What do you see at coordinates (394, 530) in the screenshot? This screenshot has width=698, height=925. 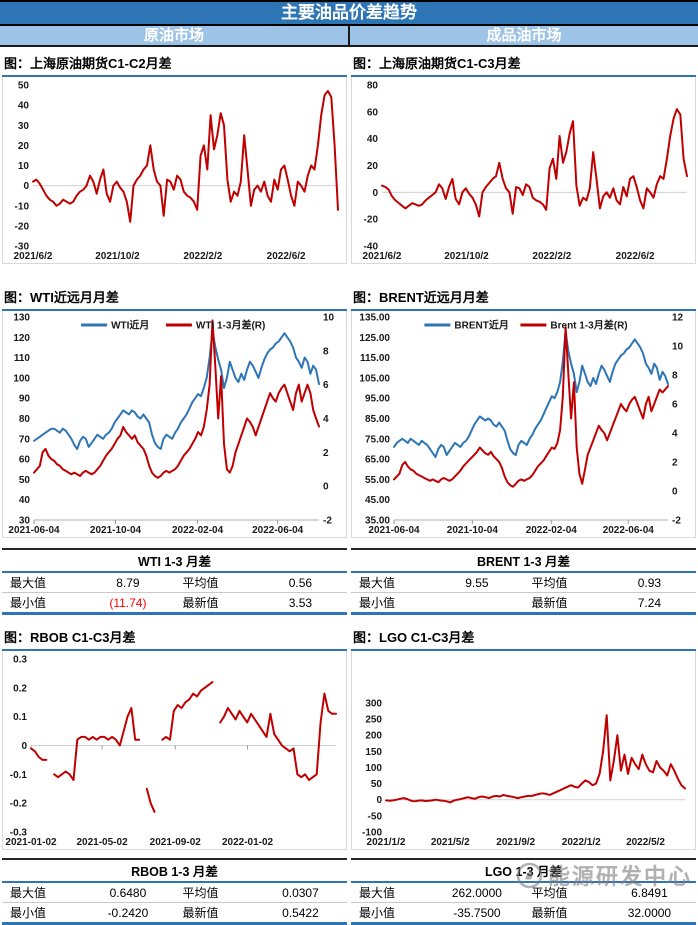 I see `svg-text: 2021-06-04` at bounding box center [394, 530].